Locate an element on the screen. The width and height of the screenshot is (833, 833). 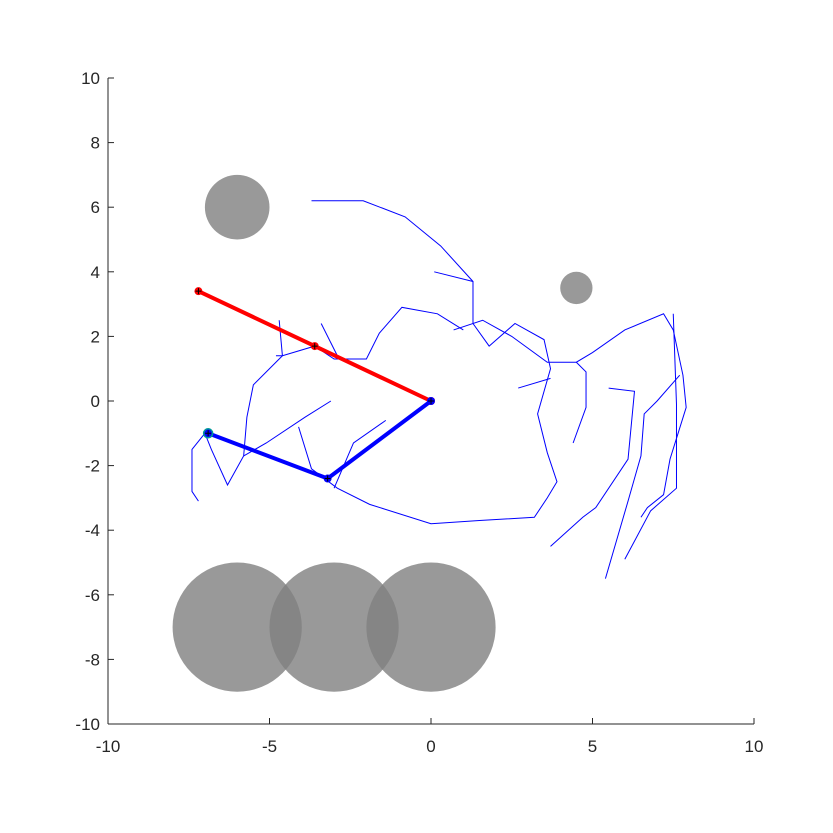
y-tick-label: 6 is located at coordinates (95, 207).